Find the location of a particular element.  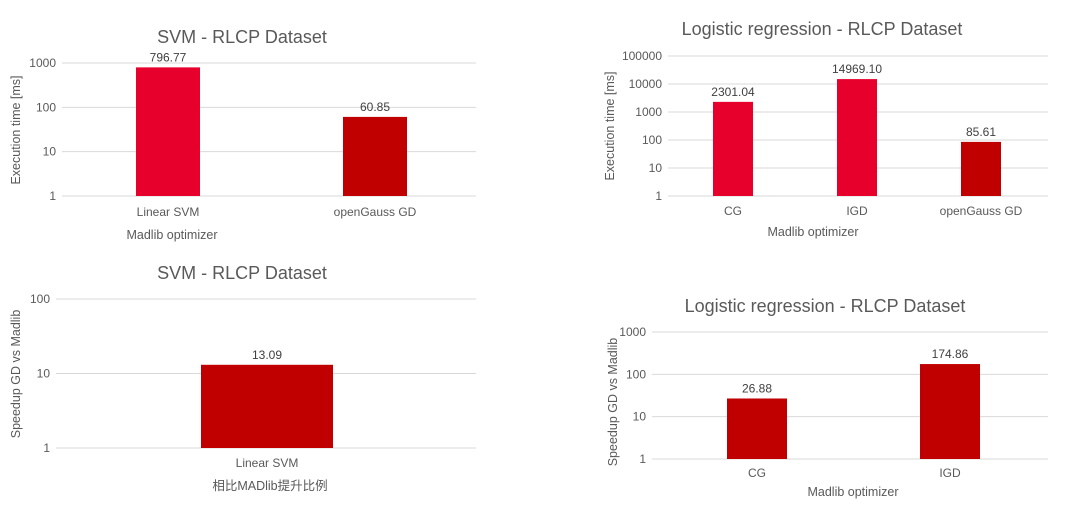

data-label: 85.61 is located at coordinates (981, 132).